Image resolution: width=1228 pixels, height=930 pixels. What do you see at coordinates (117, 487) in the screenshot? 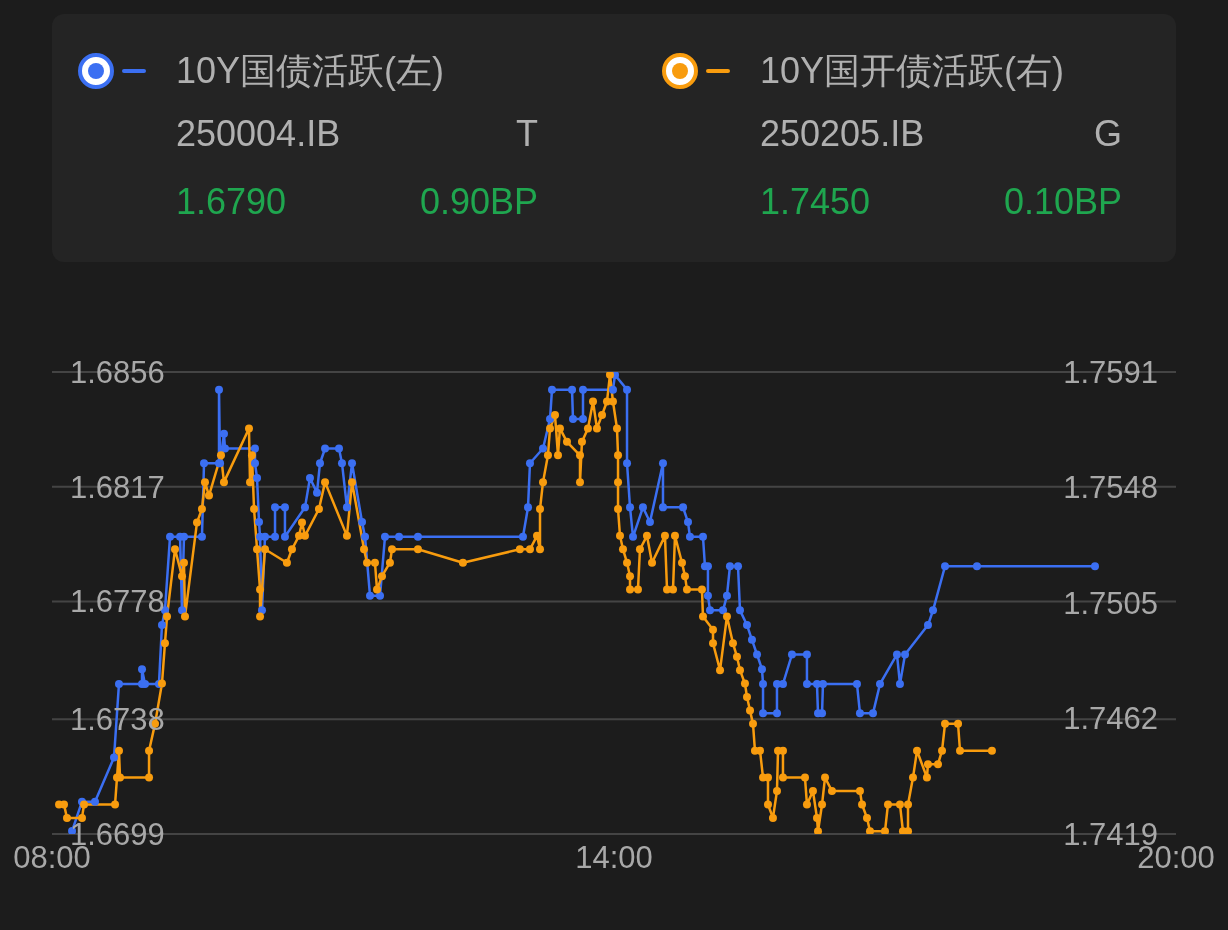
I see `y-tick-label: 1.6817` at bounding box center [117, 487].